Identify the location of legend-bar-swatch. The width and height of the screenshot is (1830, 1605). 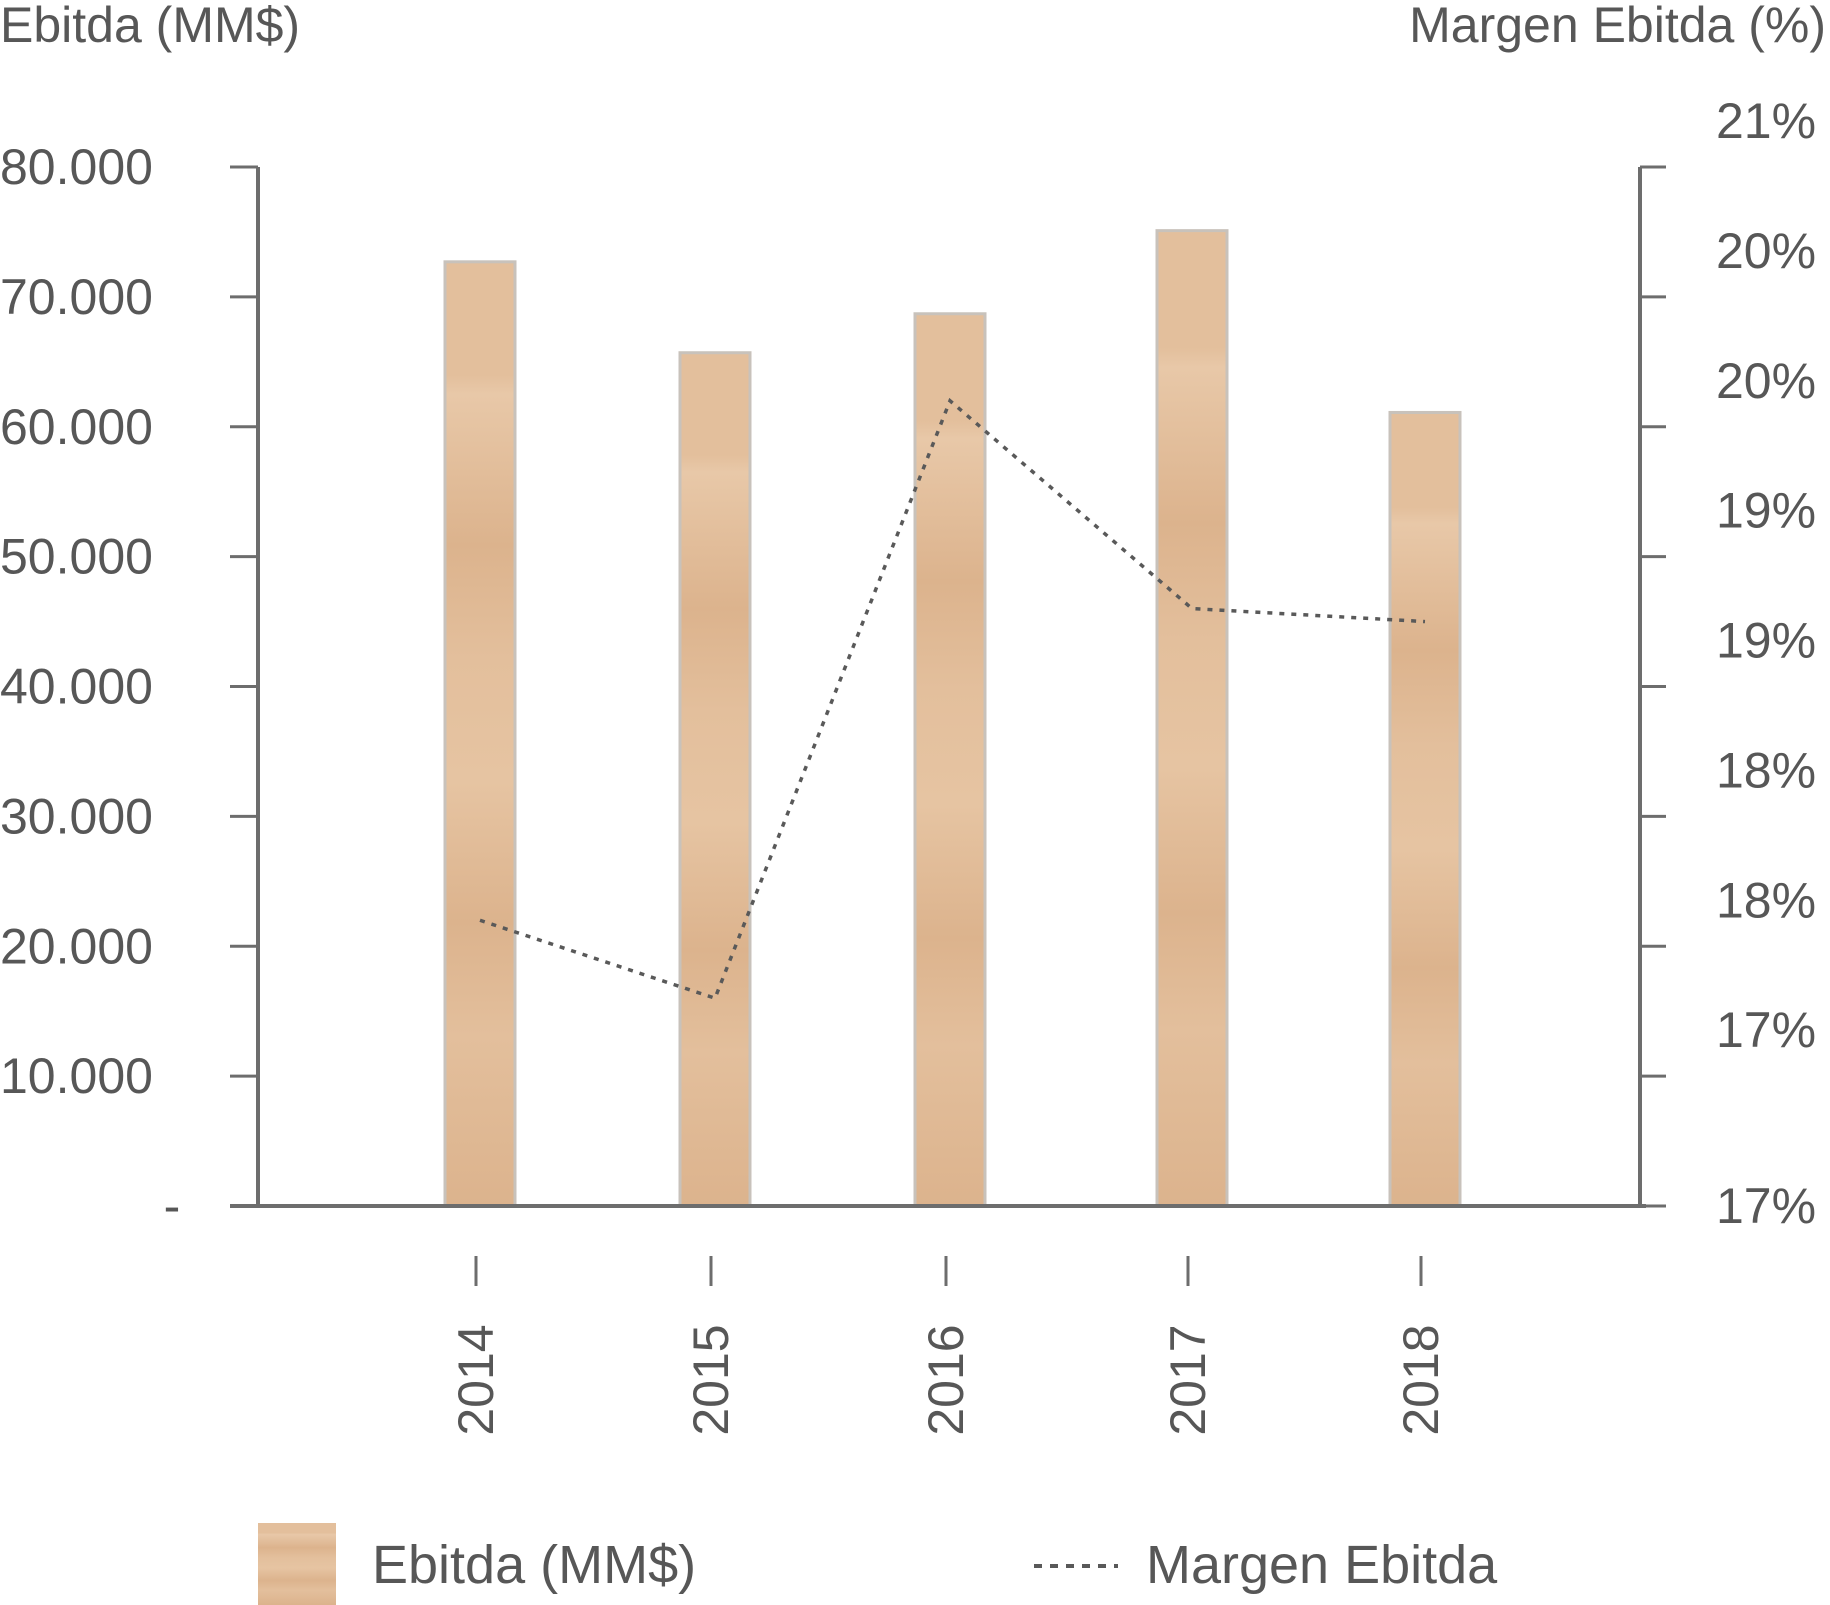
(297, 1564).